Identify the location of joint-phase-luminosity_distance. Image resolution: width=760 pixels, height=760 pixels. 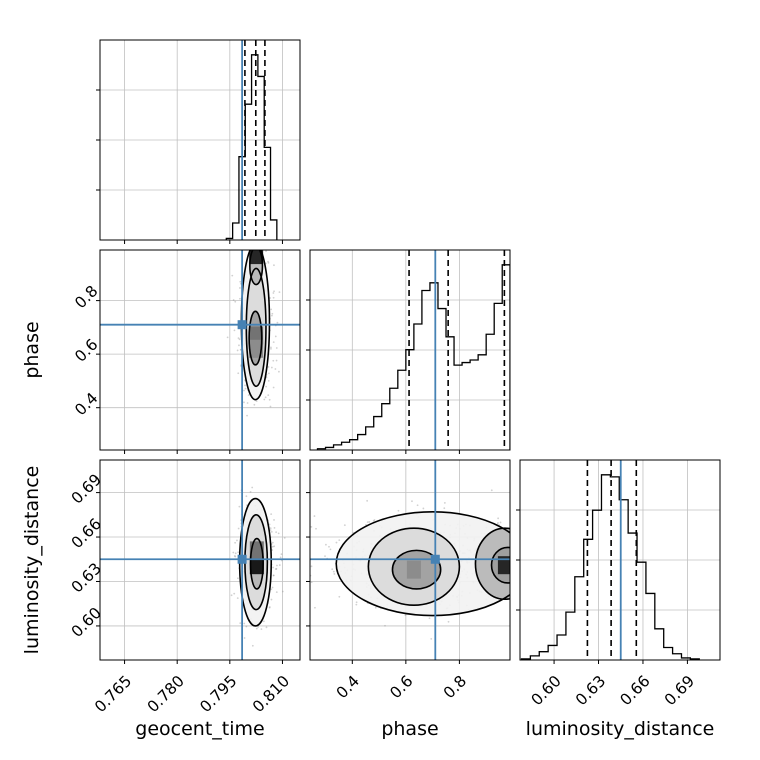
(414, 560).